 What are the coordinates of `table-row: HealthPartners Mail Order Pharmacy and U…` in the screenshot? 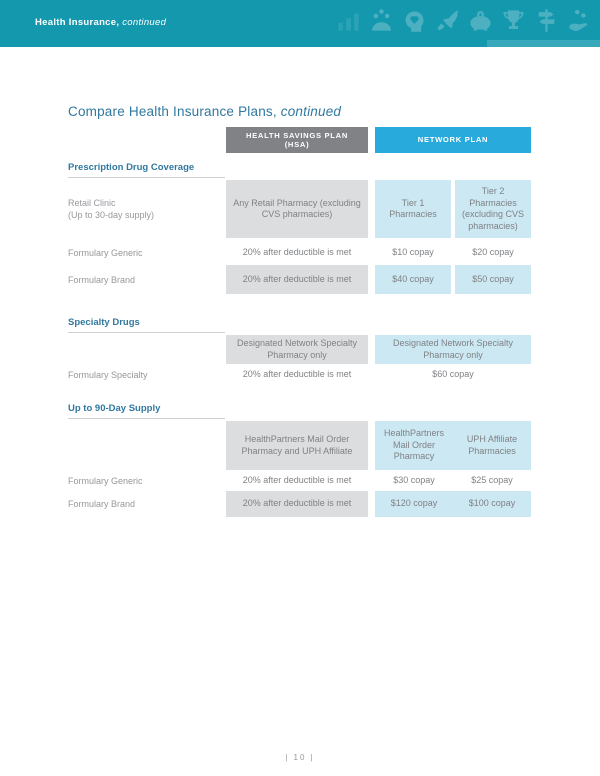 It's located at (299, 445).